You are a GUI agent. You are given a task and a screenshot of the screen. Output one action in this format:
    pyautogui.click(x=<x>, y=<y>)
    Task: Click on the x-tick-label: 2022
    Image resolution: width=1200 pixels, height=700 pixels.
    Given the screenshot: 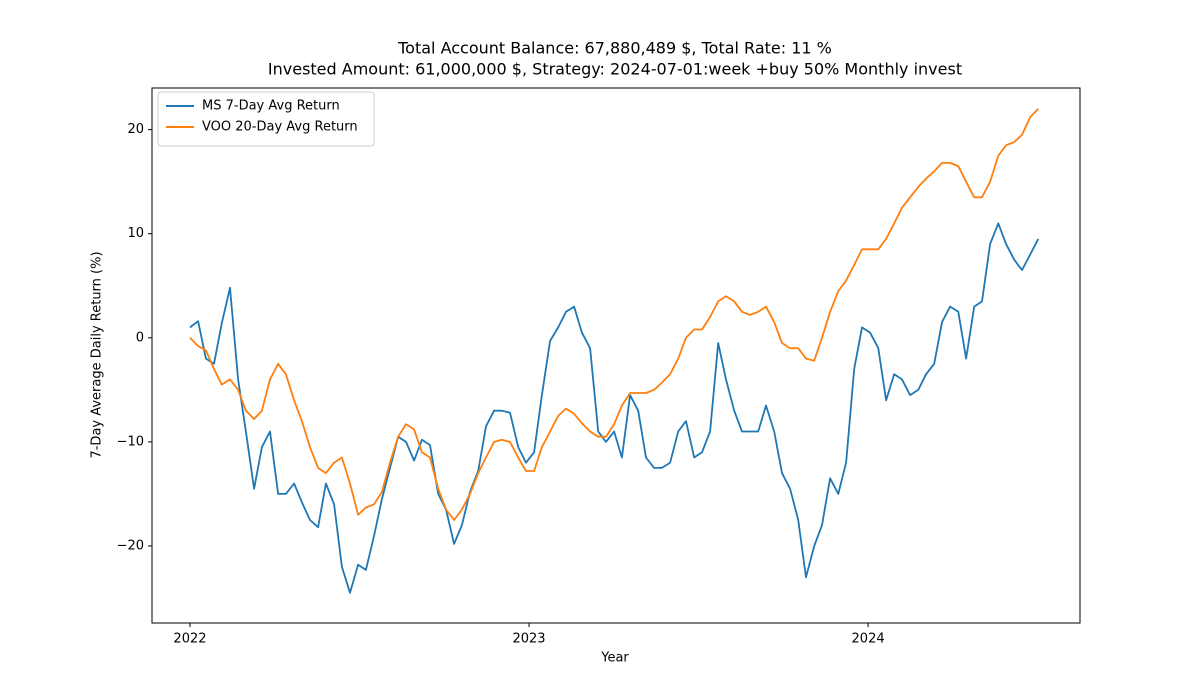 What is the action you would take?
    pyautogui.click(x=189, y=639)
    